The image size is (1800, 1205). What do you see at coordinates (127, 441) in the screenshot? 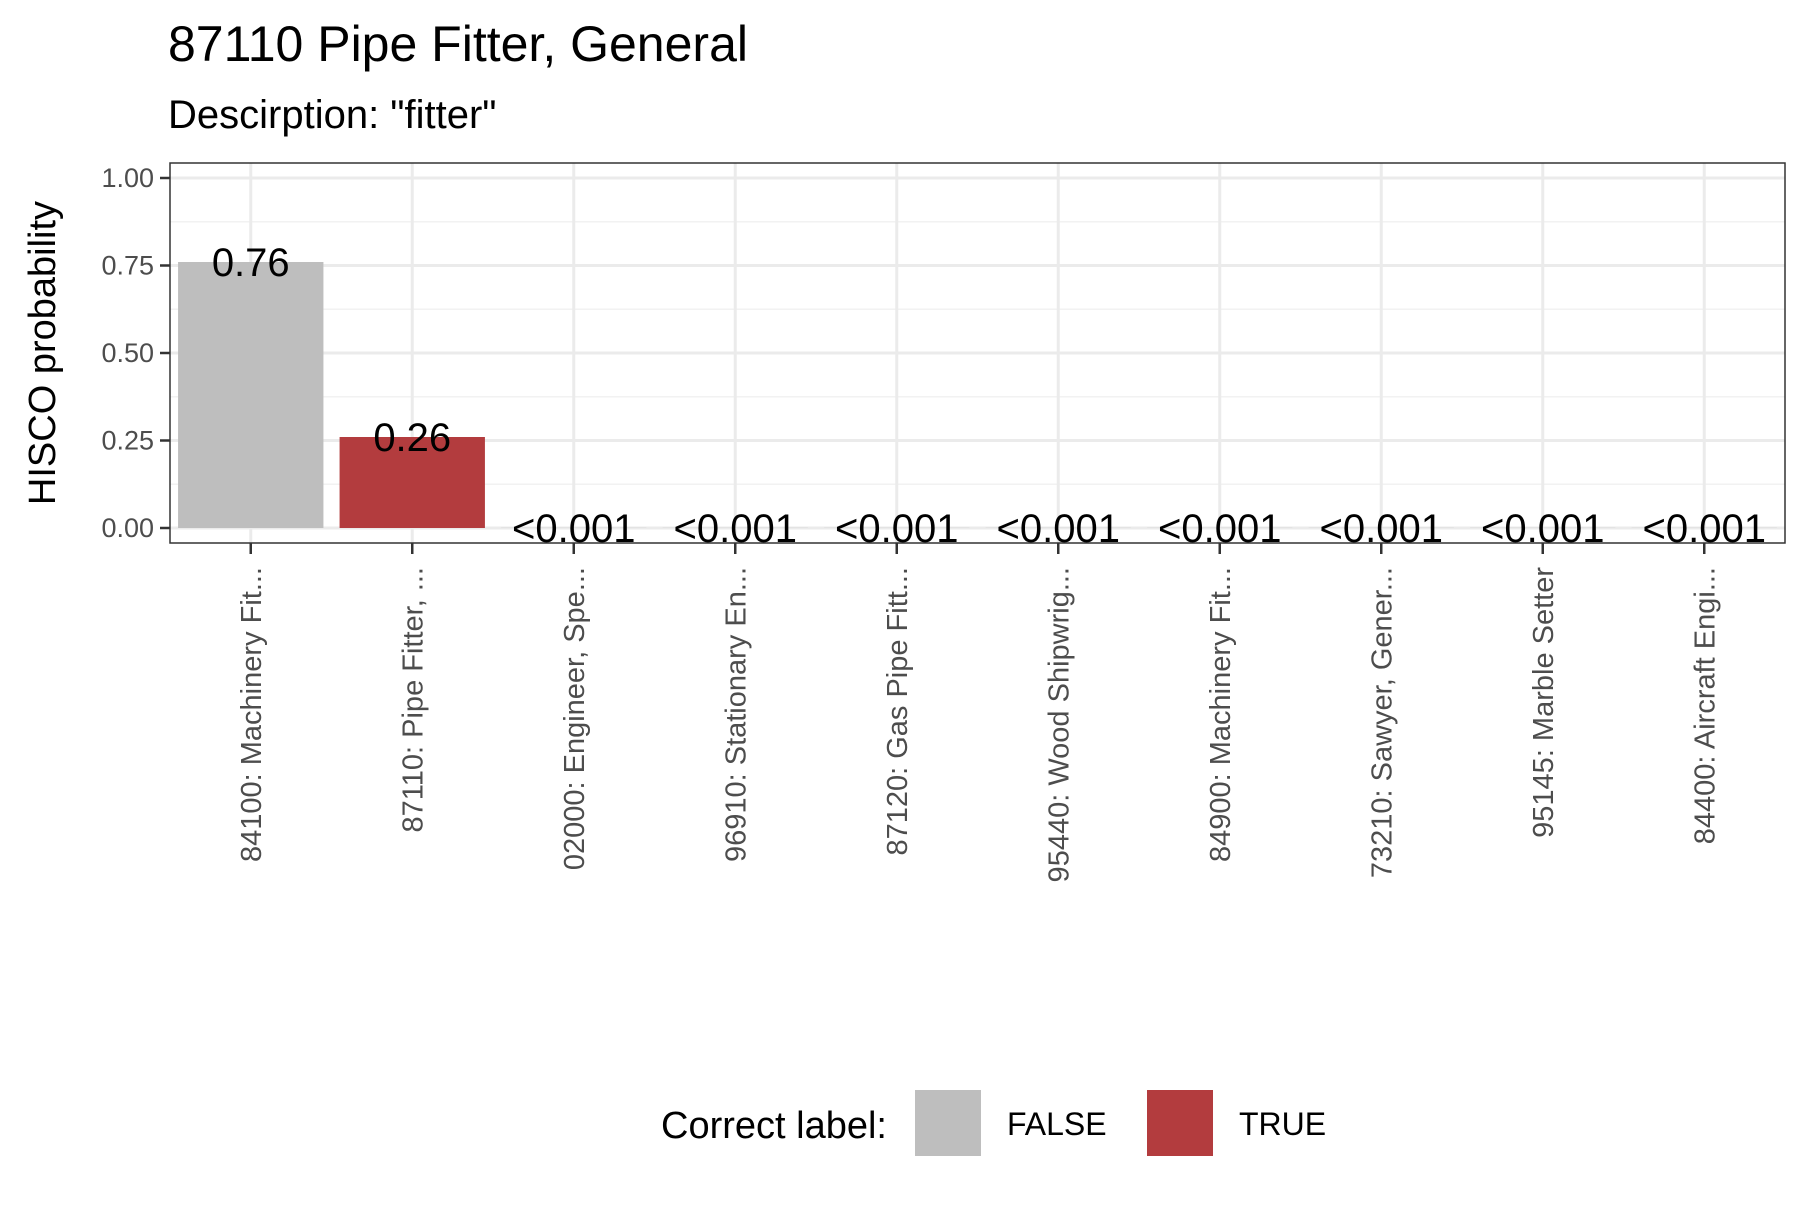
I see `y-tick-label: 0.25` at bounding box center [127, 441].